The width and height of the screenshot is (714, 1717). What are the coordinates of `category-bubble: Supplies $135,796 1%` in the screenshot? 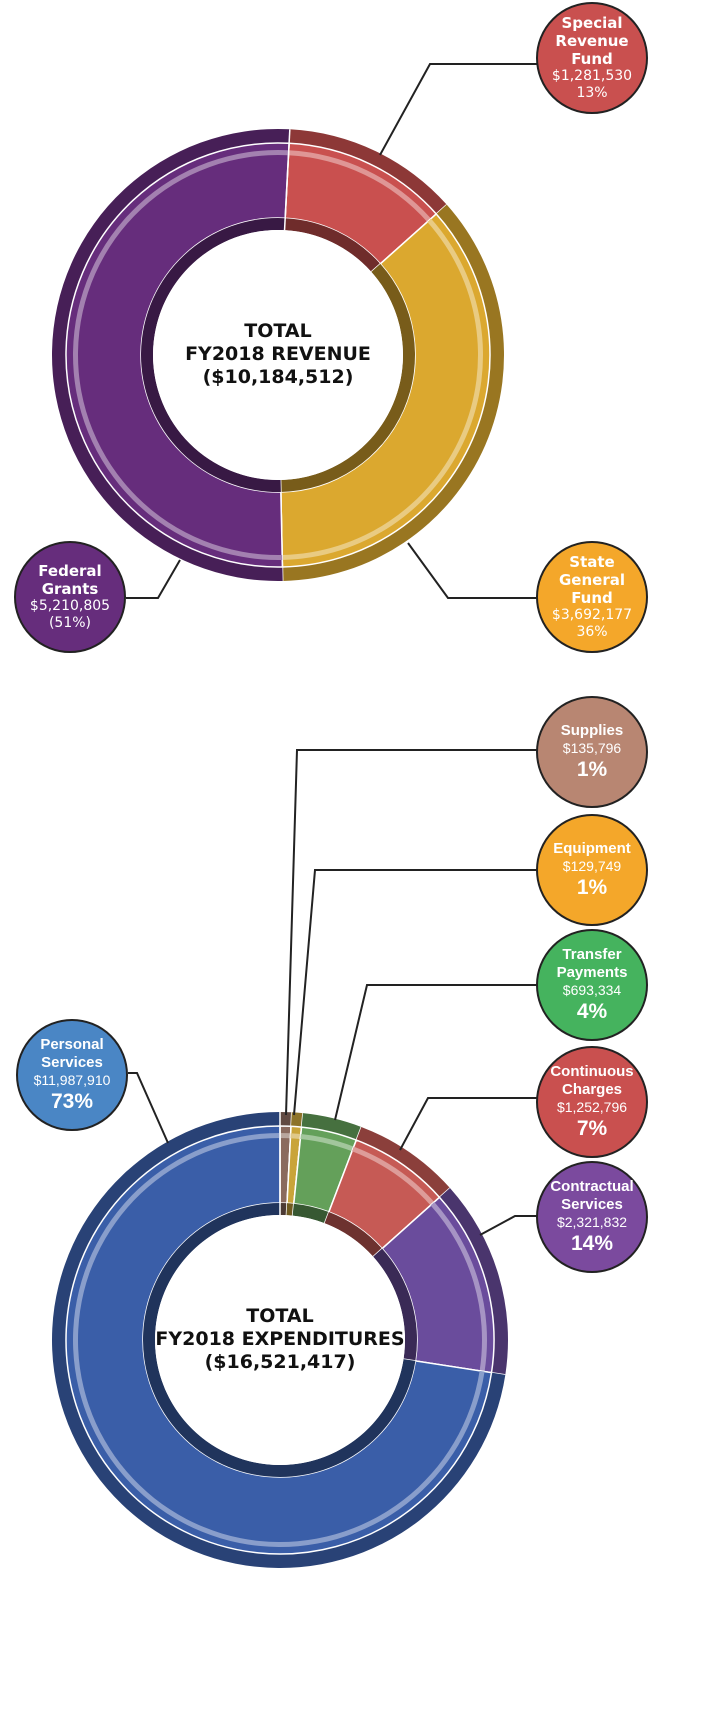 It's located at (592, 752).